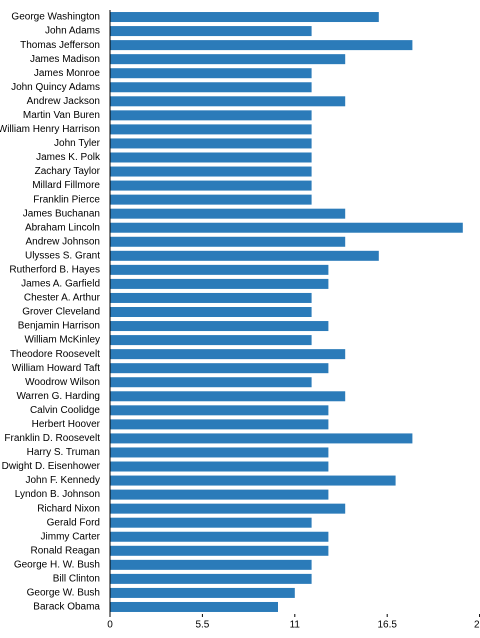 This screenshot has height=638, width=480. What do you see at coordinates (63, 101) in the screenshot?
I see `y-tick-label: Andrew Jackson` at bounding box center [63, 101].